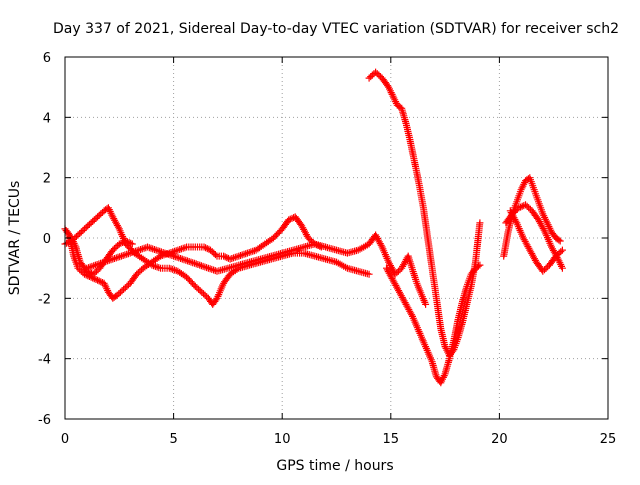  What do you see at coordinates (391, 439) in the screenshot?
I see `x-tick-label: 15` at bounding box center [391, 439].